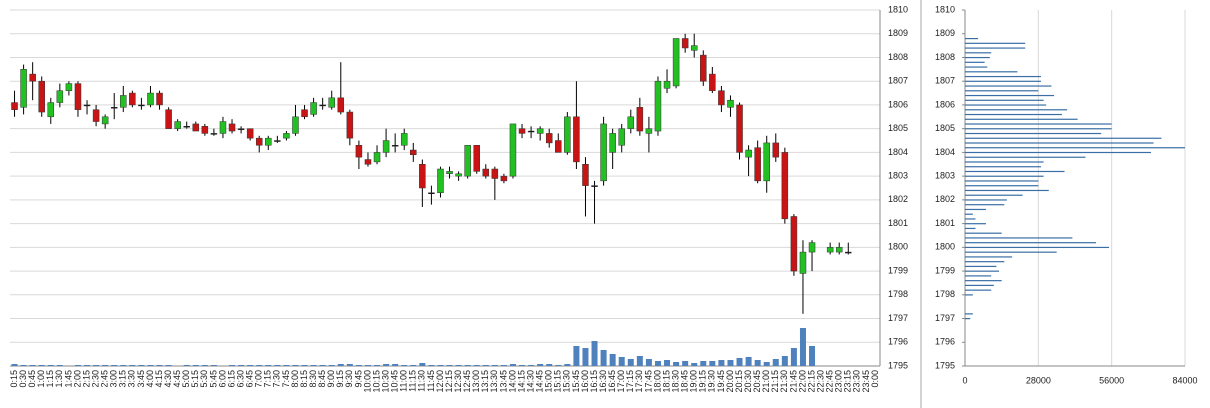 The height and width of the screenshot is (408, 1210). Describe the element at coordinates (404, 381) in the screenshot. I see `x-tick-label: 11:00` at that location.